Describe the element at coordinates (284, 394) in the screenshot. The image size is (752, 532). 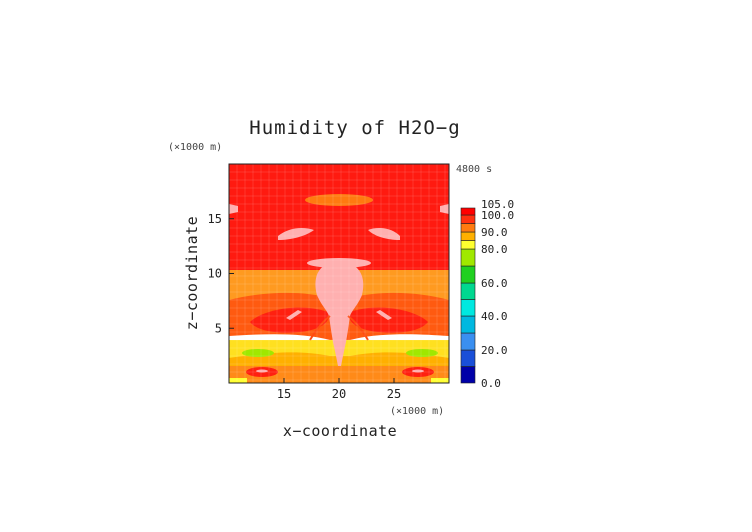
I see `x-tick-label: 15` at that location.